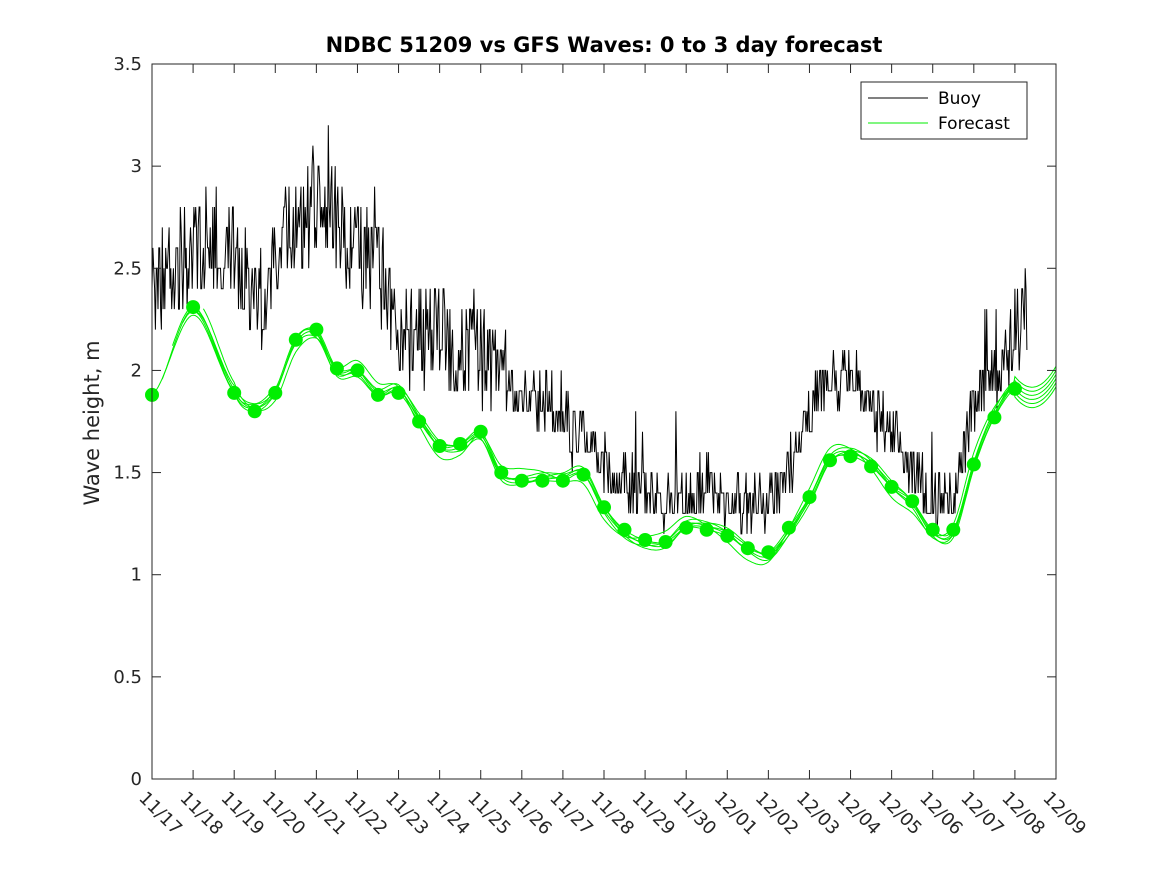 The width and height of the screenshot is (1167, 875). I want to click on x-tick-label: 11/28, so click(612, 814).